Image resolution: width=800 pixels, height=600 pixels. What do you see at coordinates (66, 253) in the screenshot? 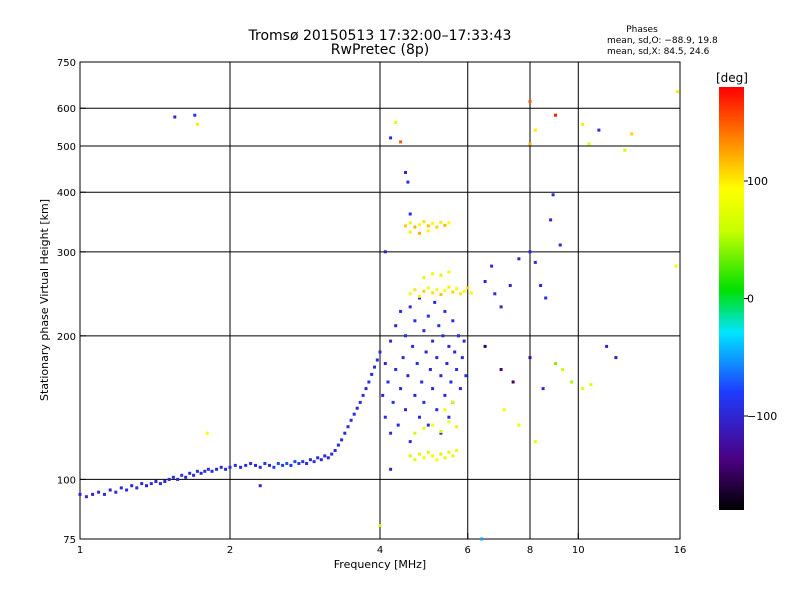
I see `y-tick-label: 300` at bounding box center [66, 253].